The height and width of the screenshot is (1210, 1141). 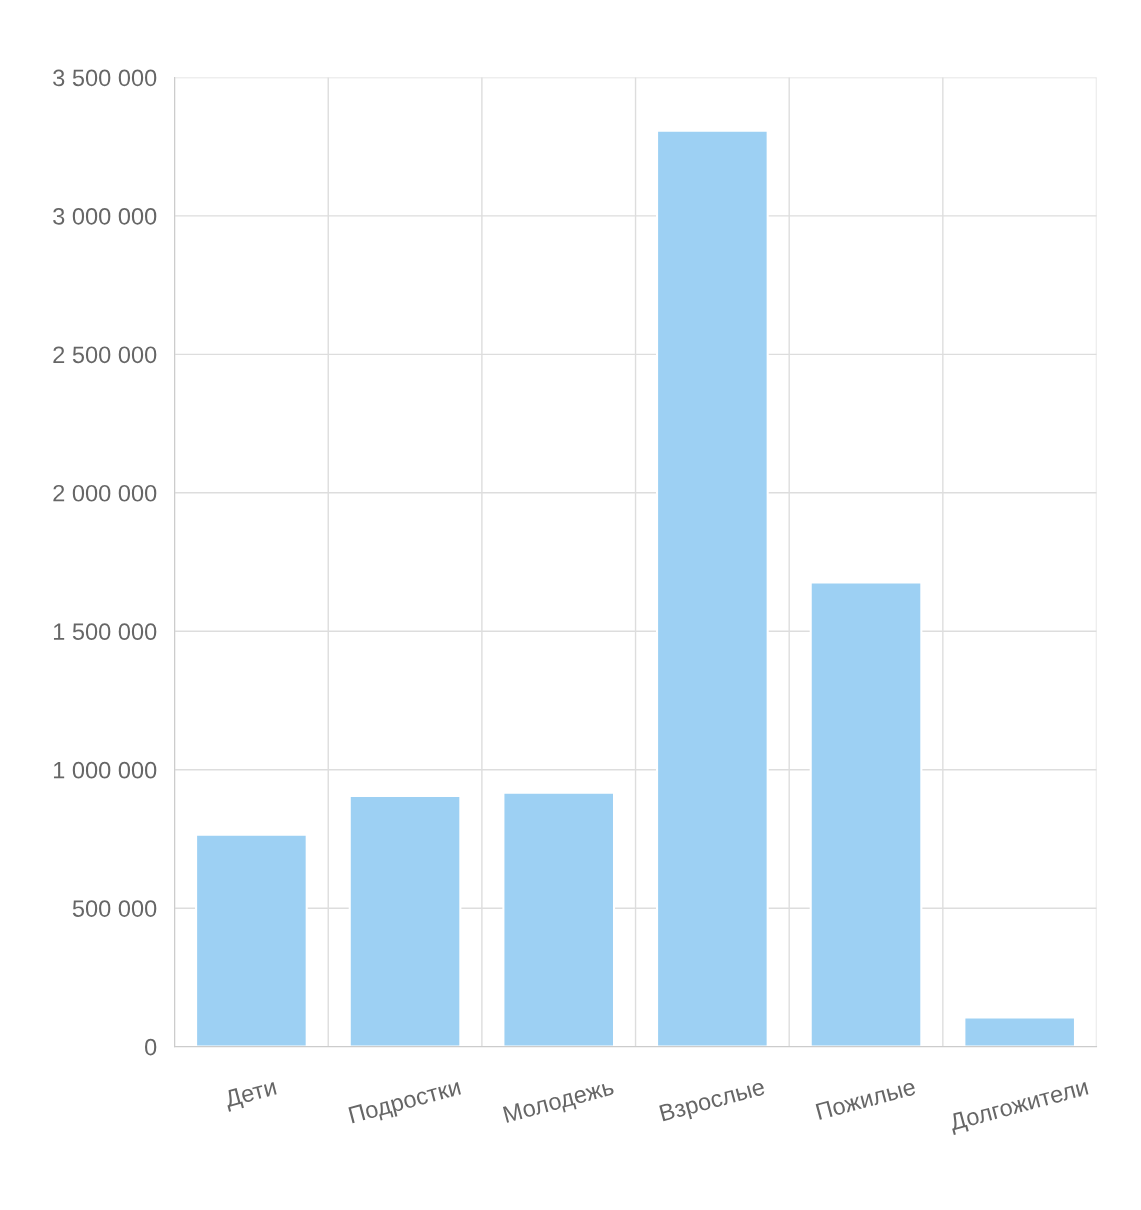 I want to click on y-tick-label: 2 500 000, so click(x=105, y=355).